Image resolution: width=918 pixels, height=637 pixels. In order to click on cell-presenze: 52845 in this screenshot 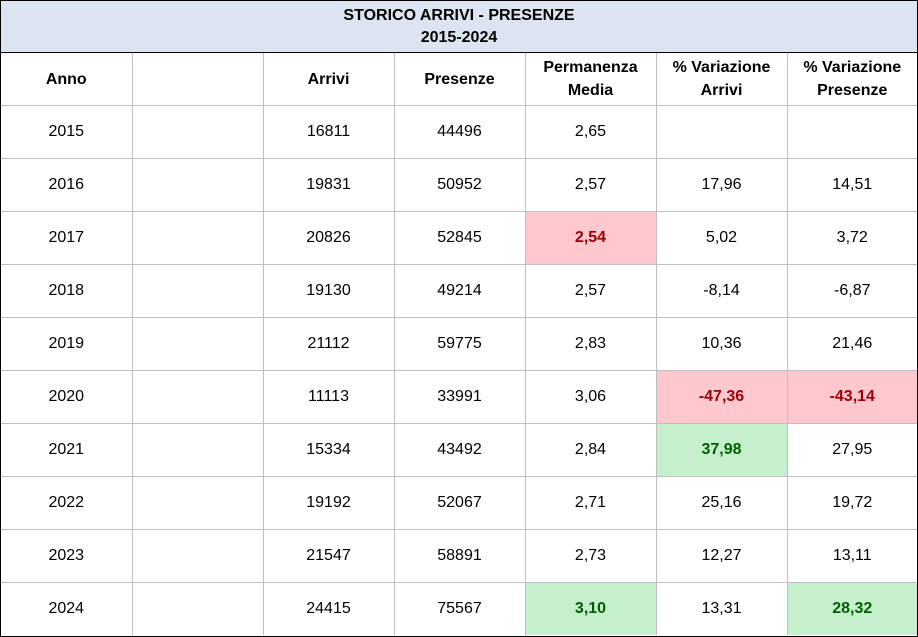, I will do `click(459, 238)`.